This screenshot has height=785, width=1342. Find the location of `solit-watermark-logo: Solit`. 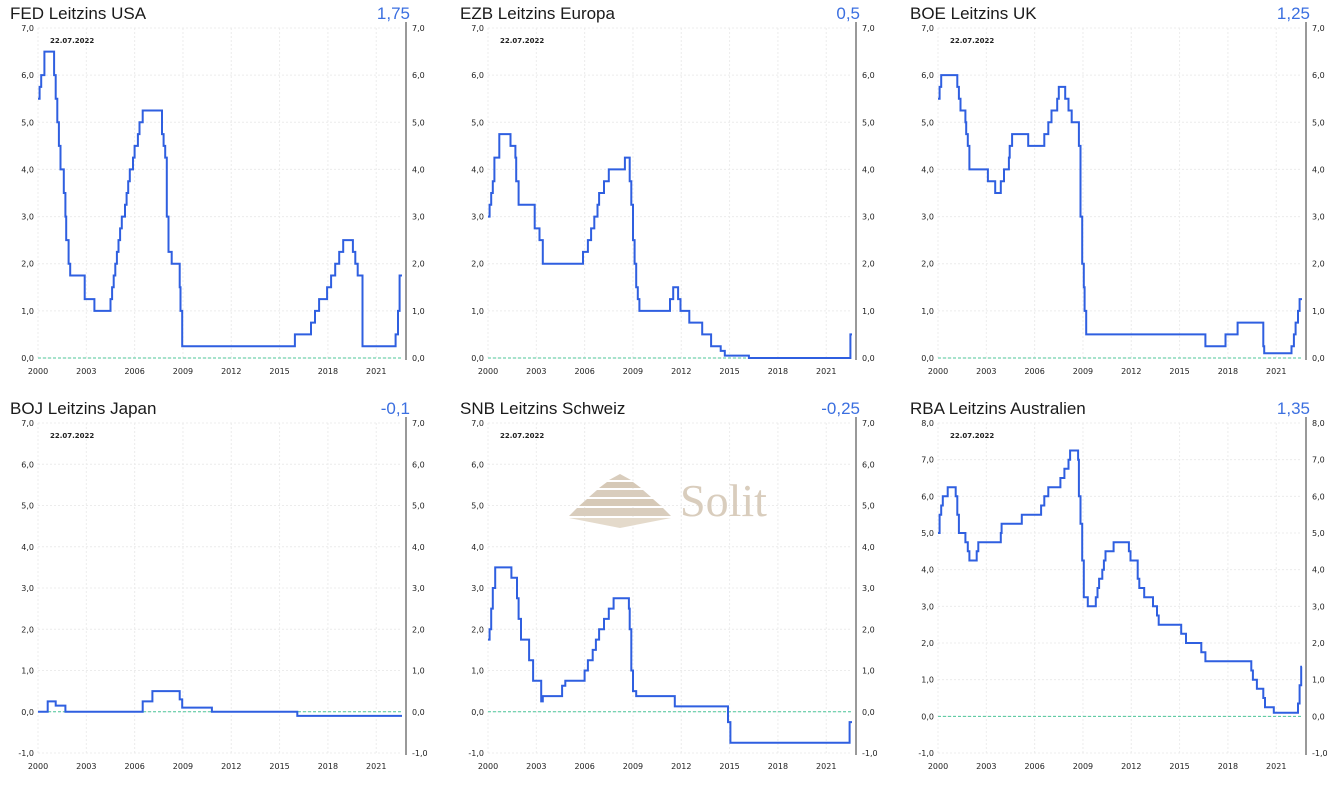

solit-watermark-logo: Solit is located at coordinates (680, 505).